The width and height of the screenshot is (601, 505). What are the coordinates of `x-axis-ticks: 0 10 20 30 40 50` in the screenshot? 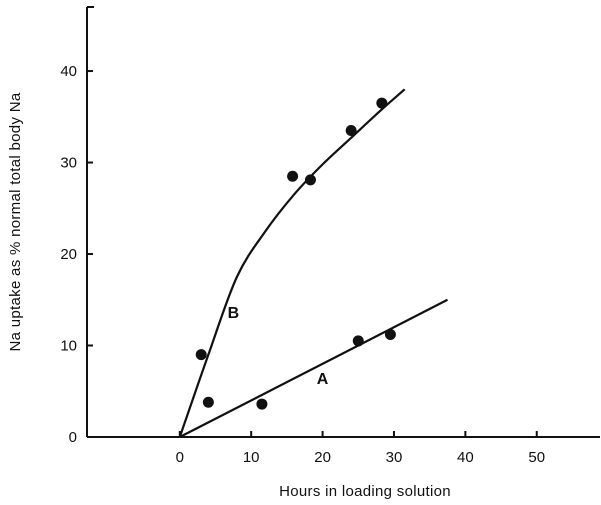 It's located at (360, 448).